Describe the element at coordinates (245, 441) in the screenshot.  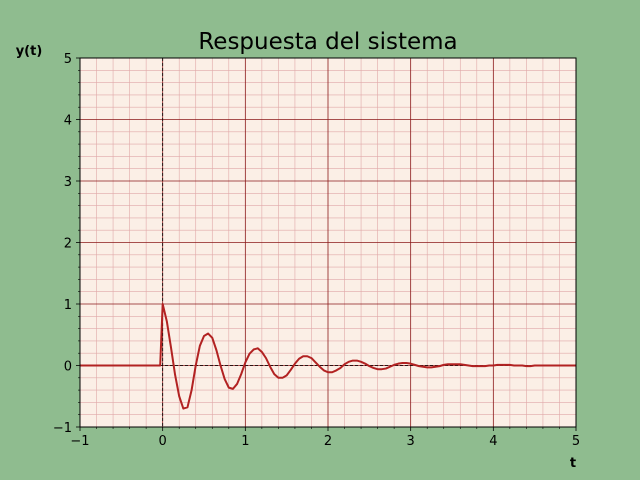
I see `x-tick-label: 1` at that location.